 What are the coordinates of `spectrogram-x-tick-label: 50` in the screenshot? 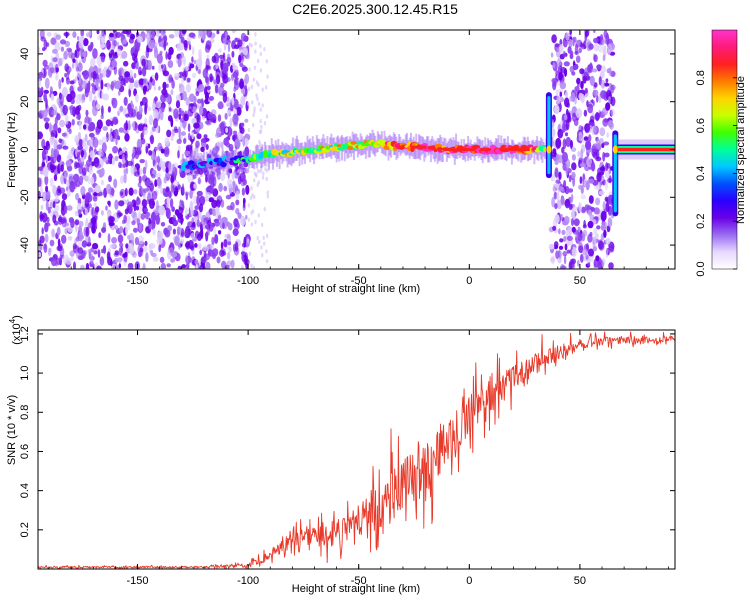 It's located at (580, 281).